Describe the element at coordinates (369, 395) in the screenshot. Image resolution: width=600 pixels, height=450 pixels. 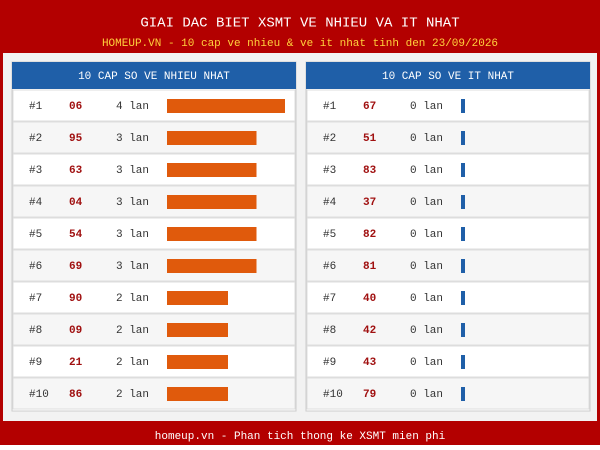
I see `number: 79` at that location.